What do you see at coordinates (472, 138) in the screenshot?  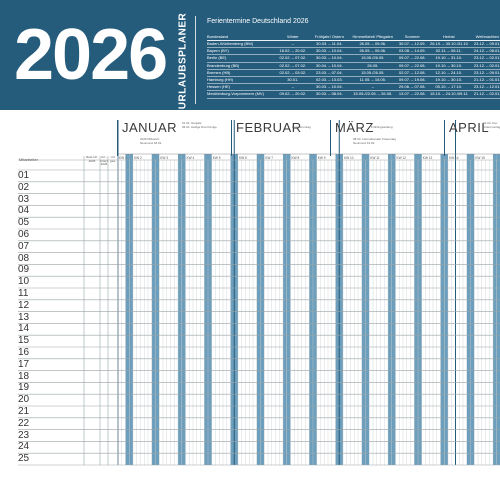 I see `month-header: APRIL 01.04. Kar... Ostermontag` at bounding box center [472, 138].